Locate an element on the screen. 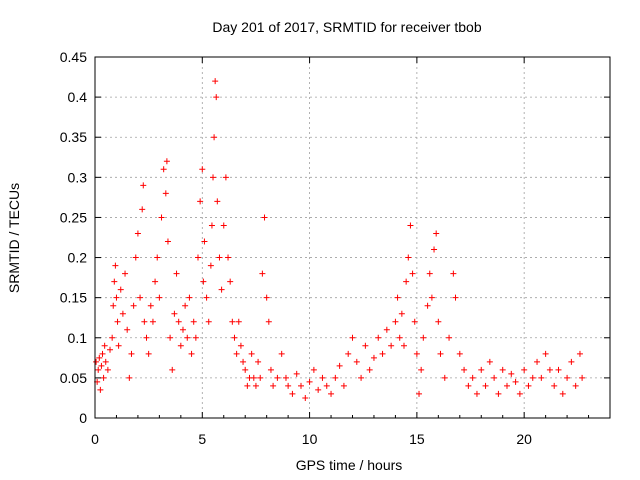 The width and height of the screenshot is (640, 480). x-axis-label: GPS time / hours is located at coordinates (349, 465).